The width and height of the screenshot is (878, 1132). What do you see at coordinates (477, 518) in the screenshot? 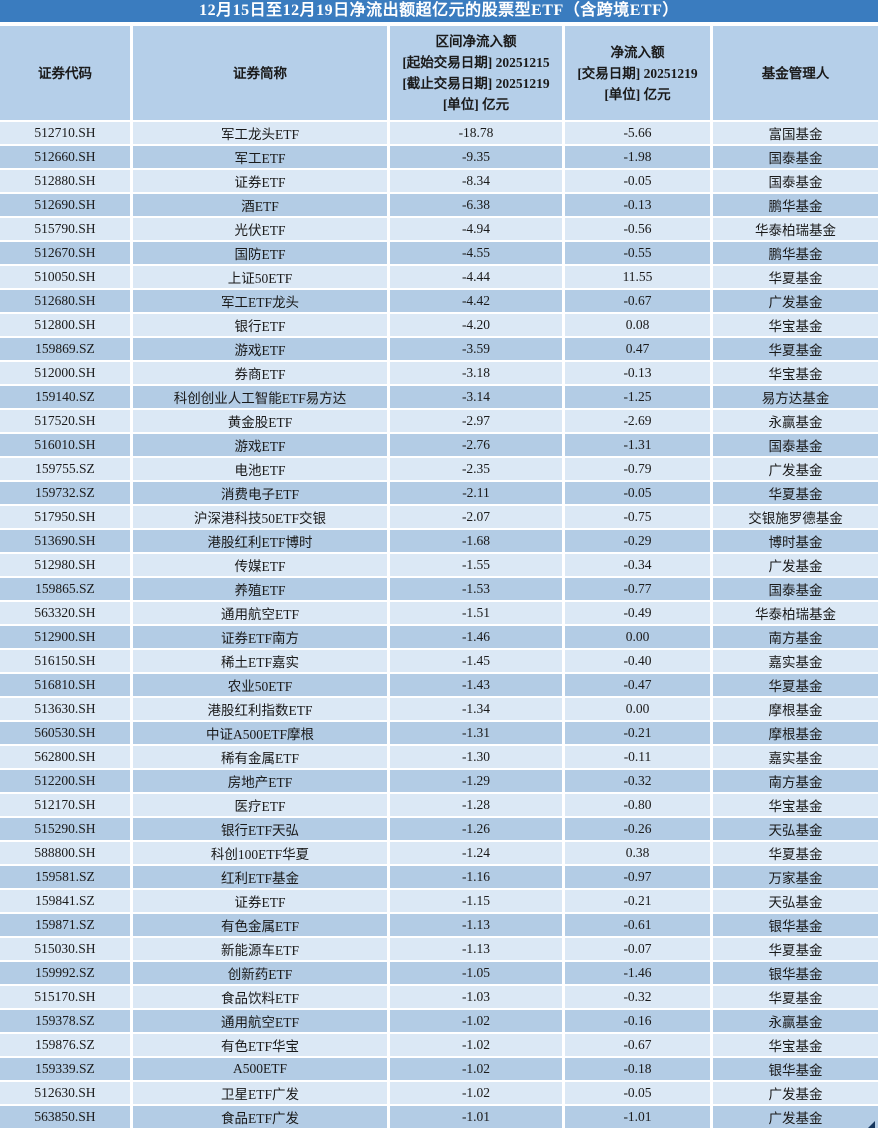
I see `cell-interval-net-flow: -2.07` at bounding box center [477, 518].